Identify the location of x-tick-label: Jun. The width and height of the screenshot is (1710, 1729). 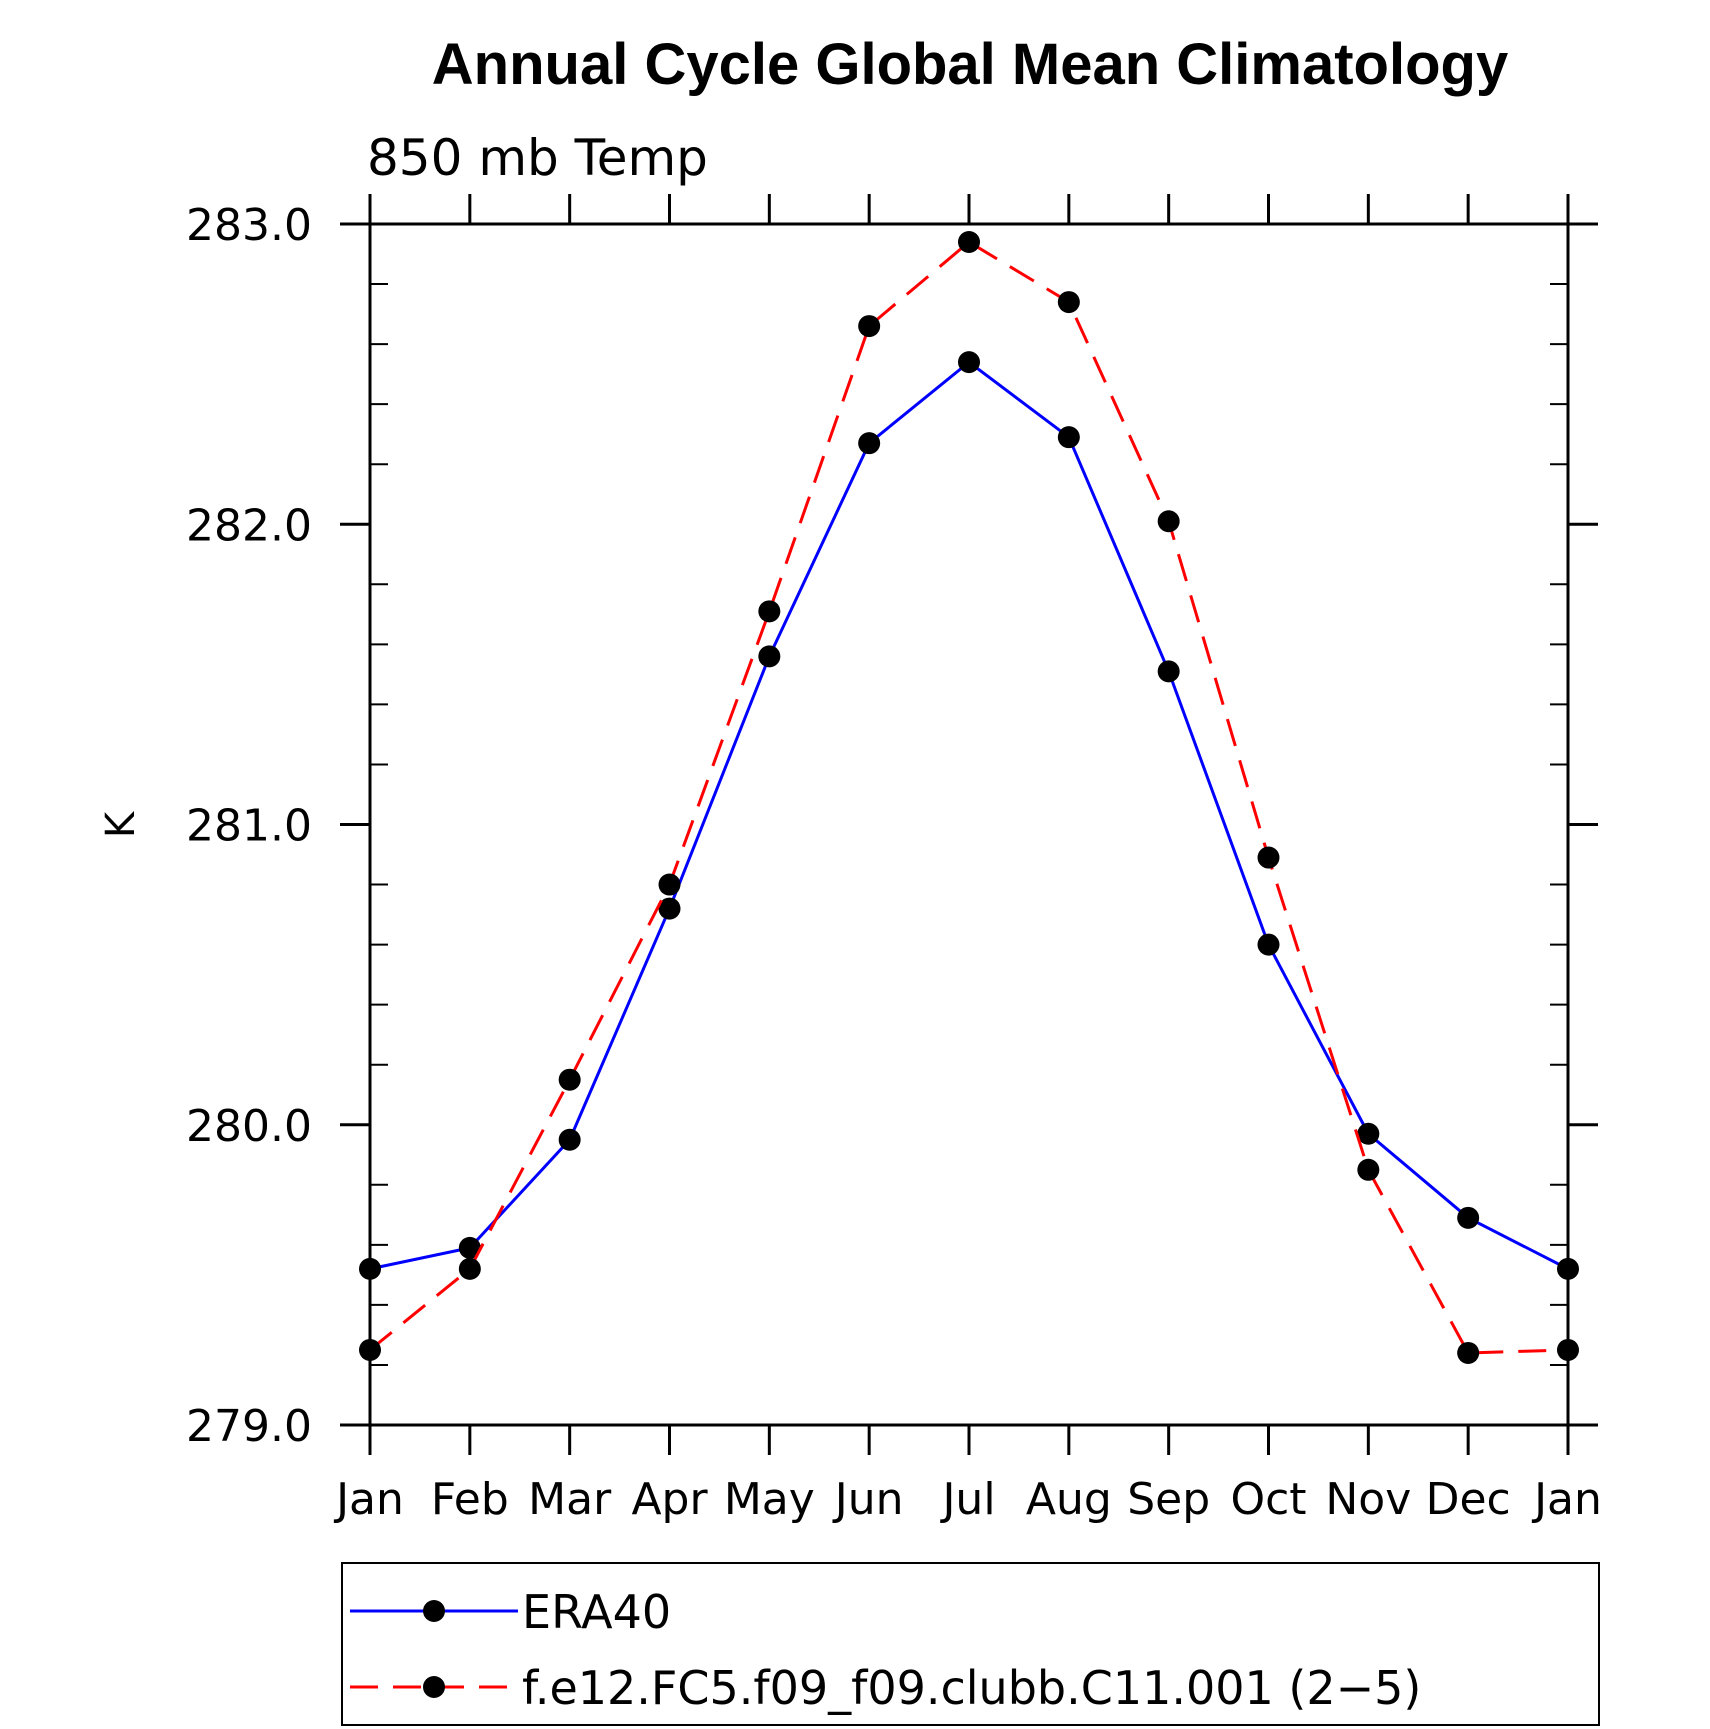
(868, 1499).